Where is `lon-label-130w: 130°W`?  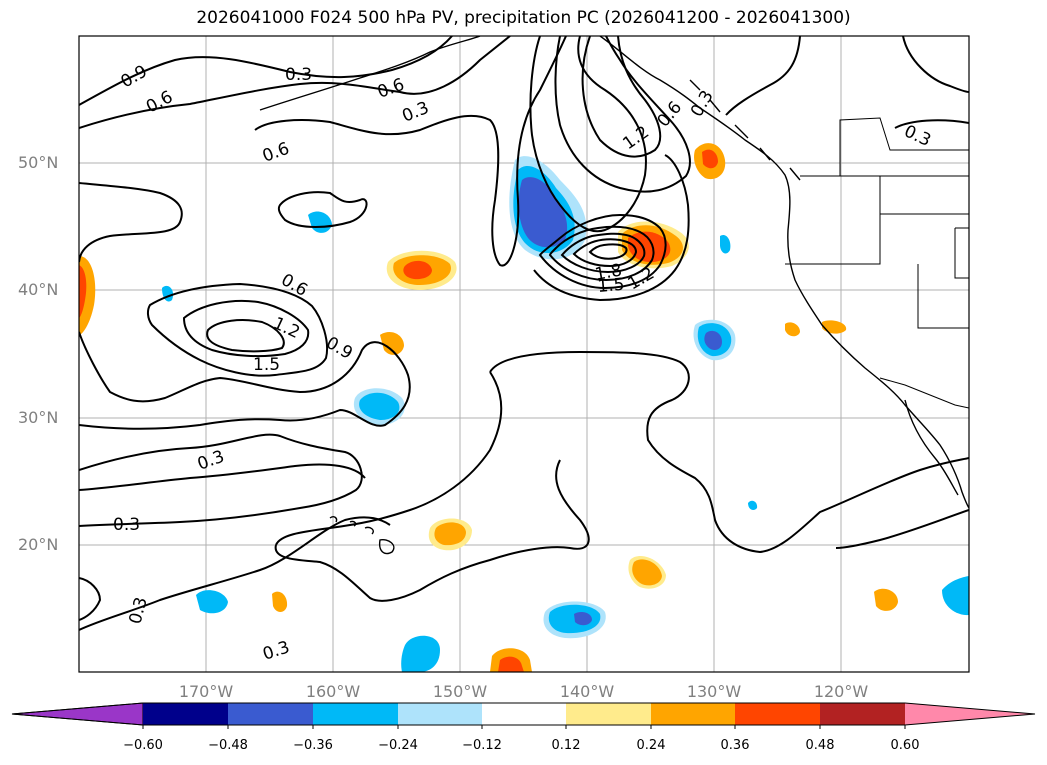 lon-label-130w: 130°W is located at coordinates (714, 691).